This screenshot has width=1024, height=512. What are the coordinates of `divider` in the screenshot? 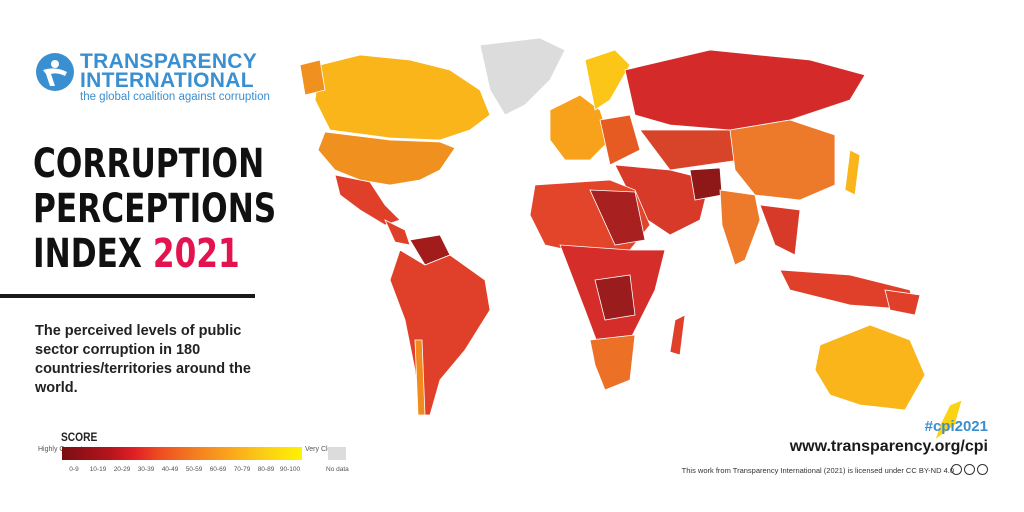 It's located at (127, 296).